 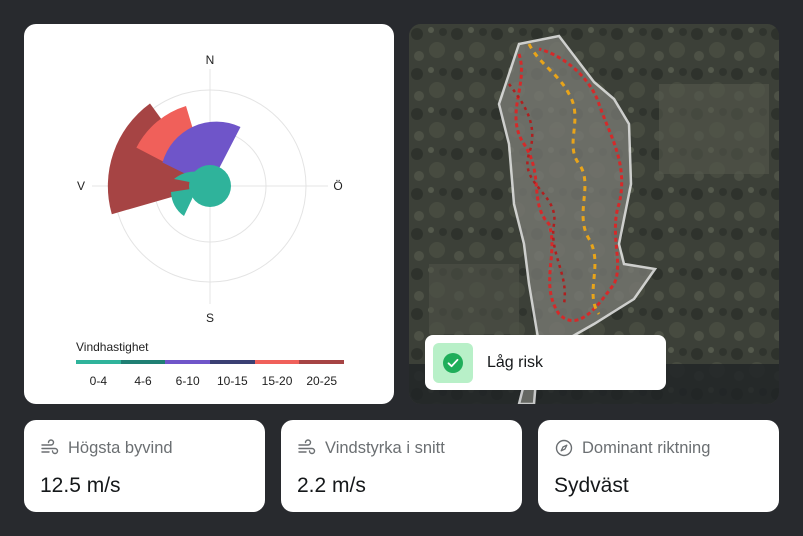 I want to click on legend-label: 20-25, so click(x=322, y=381).